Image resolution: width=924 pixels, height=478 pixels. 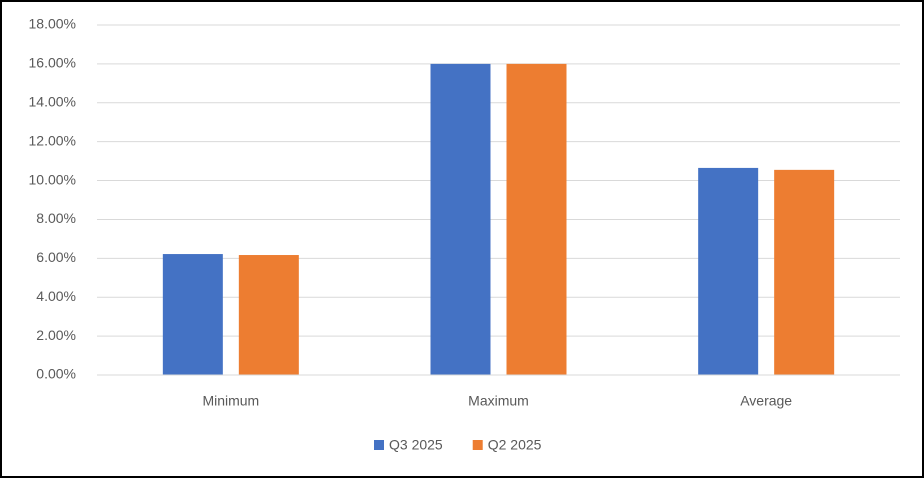 What do you see at coordinates (56, 335) in the screenshot?
I see `y-tick-label: 2.00%` at bounding box center [56, 335].